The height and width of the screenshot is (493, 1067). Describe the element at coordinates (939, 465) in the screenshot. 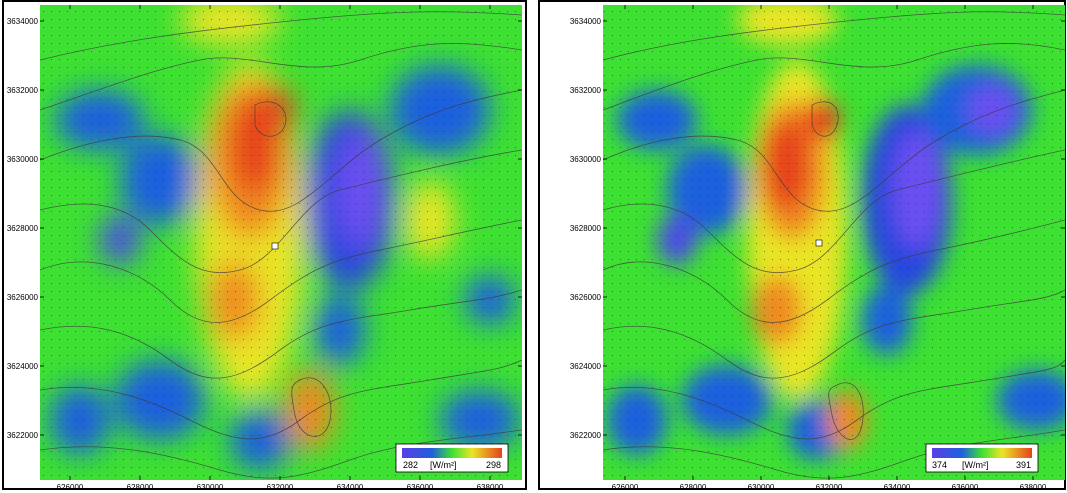

I see `legend-min: 374` at that location.